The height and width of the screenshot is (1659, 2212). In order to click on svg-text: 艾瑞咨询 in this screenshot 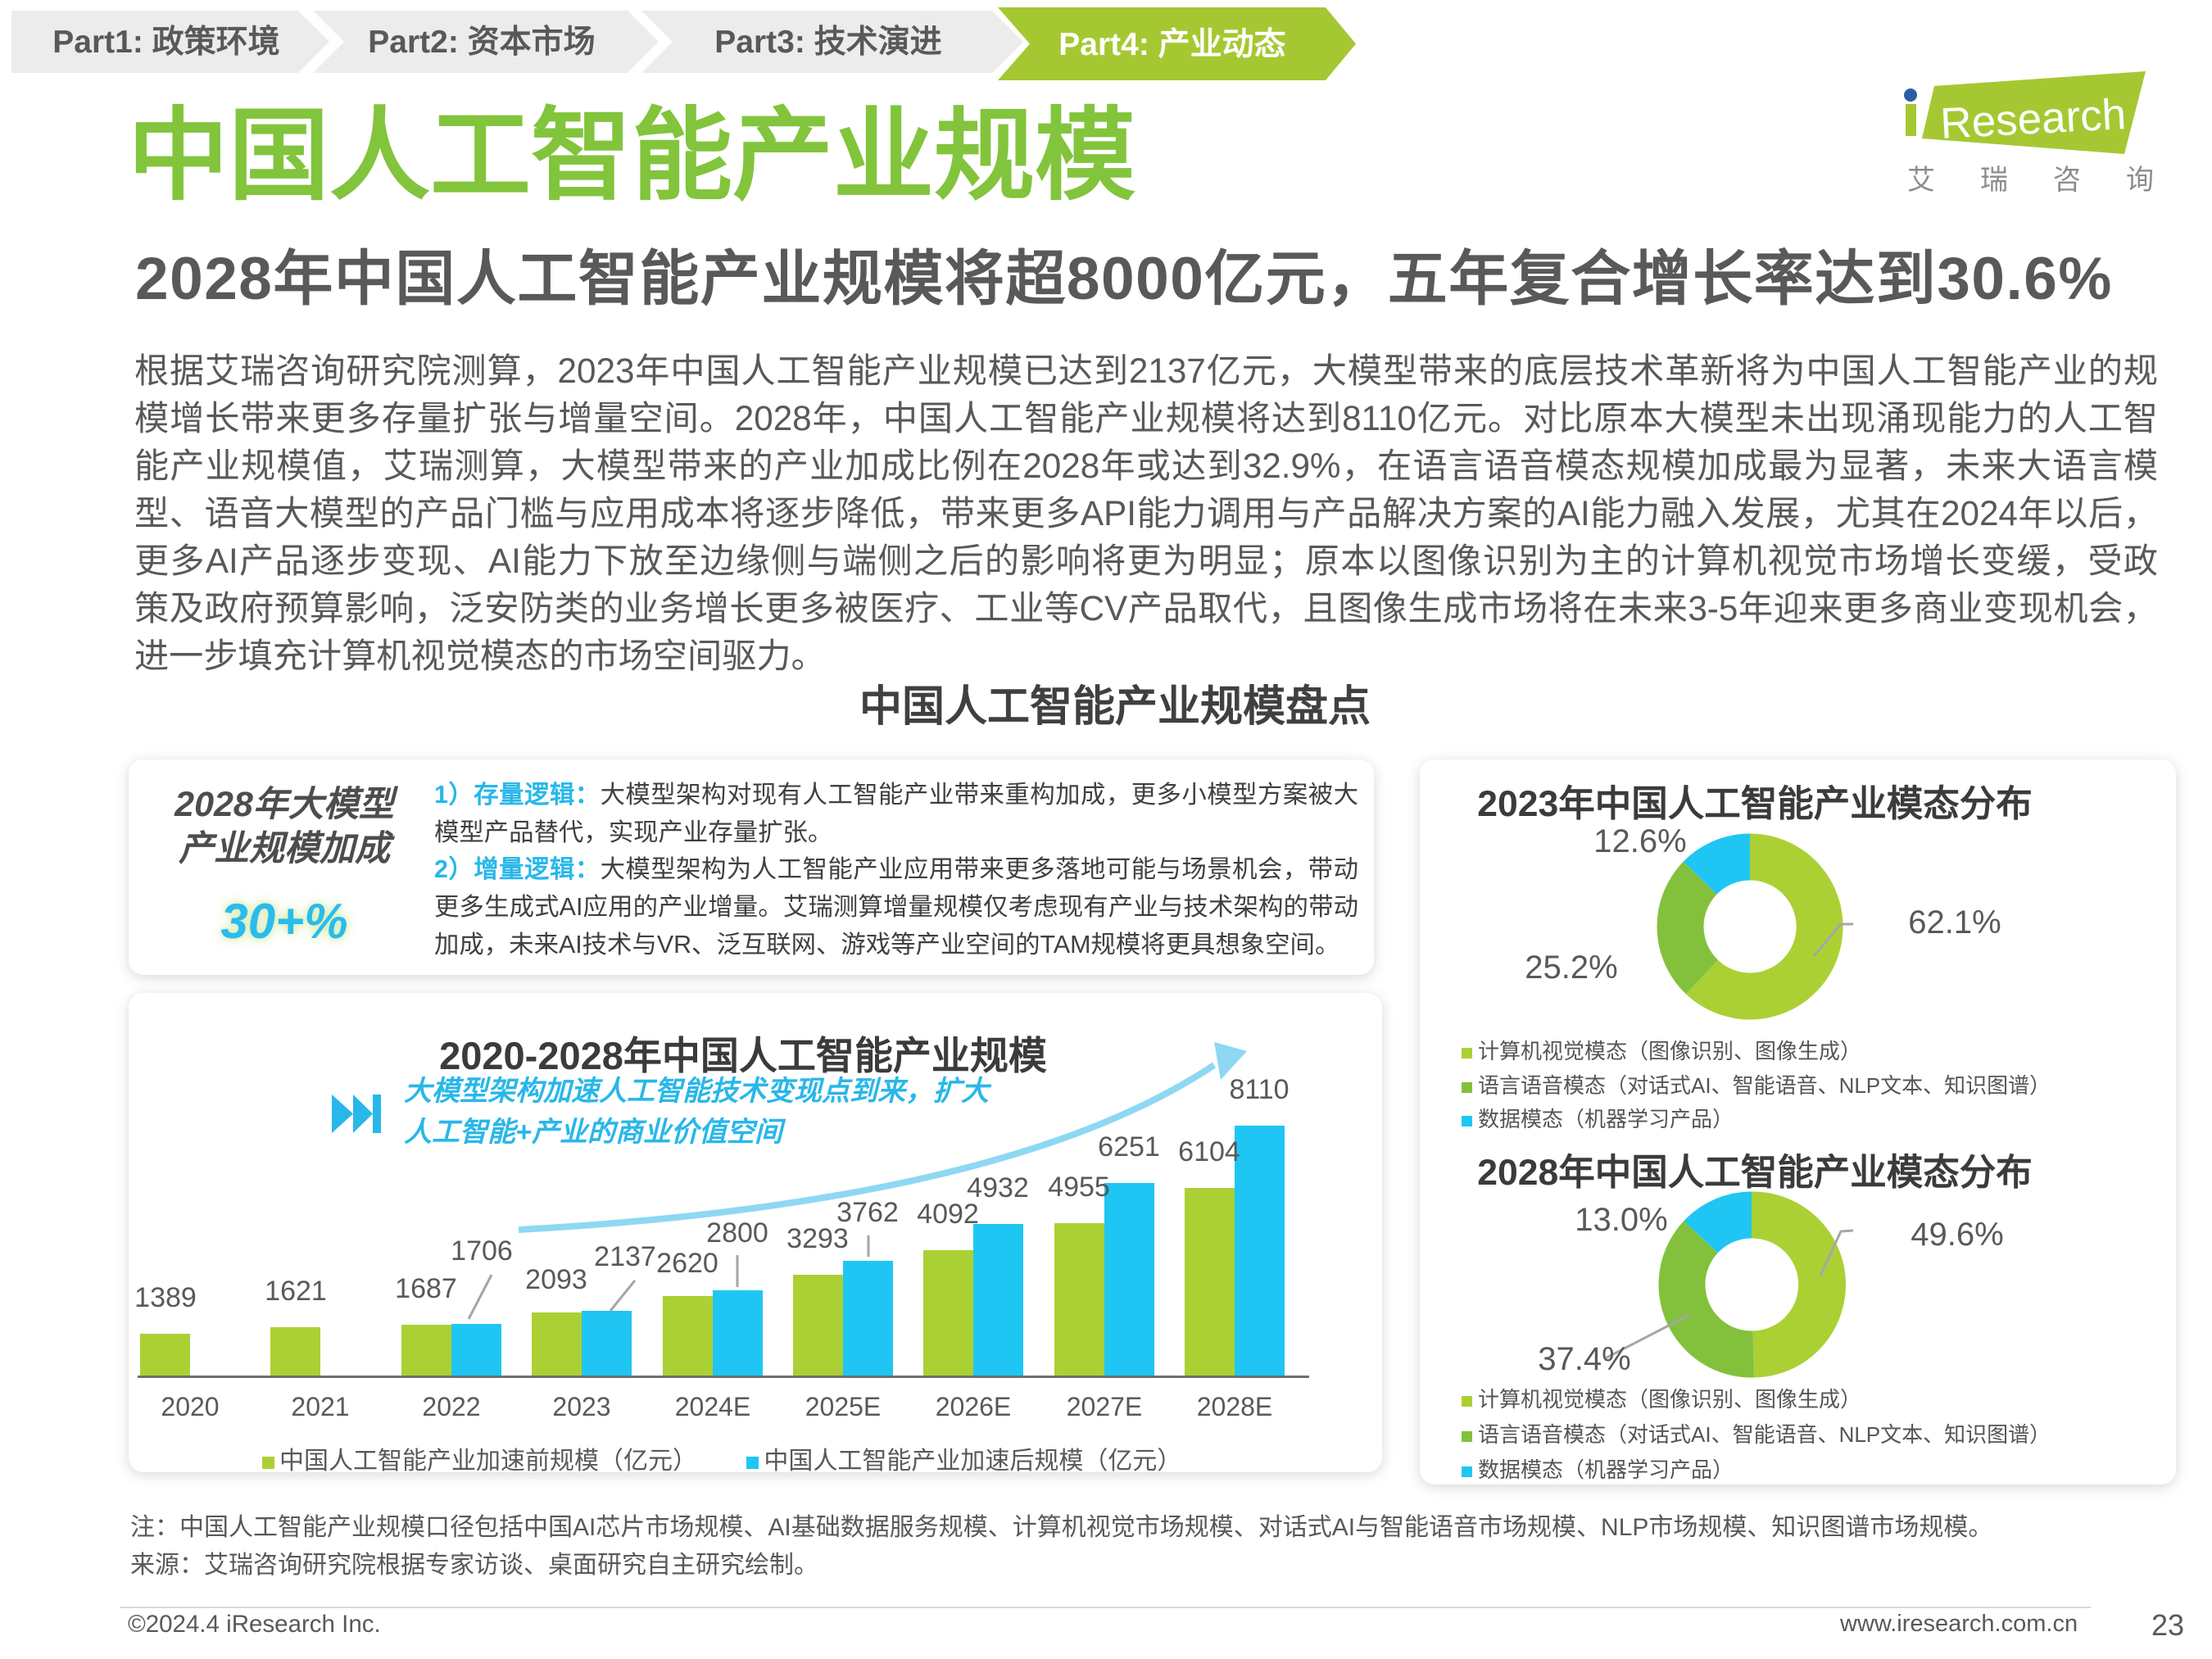, I will do `click(2053, 180)`.